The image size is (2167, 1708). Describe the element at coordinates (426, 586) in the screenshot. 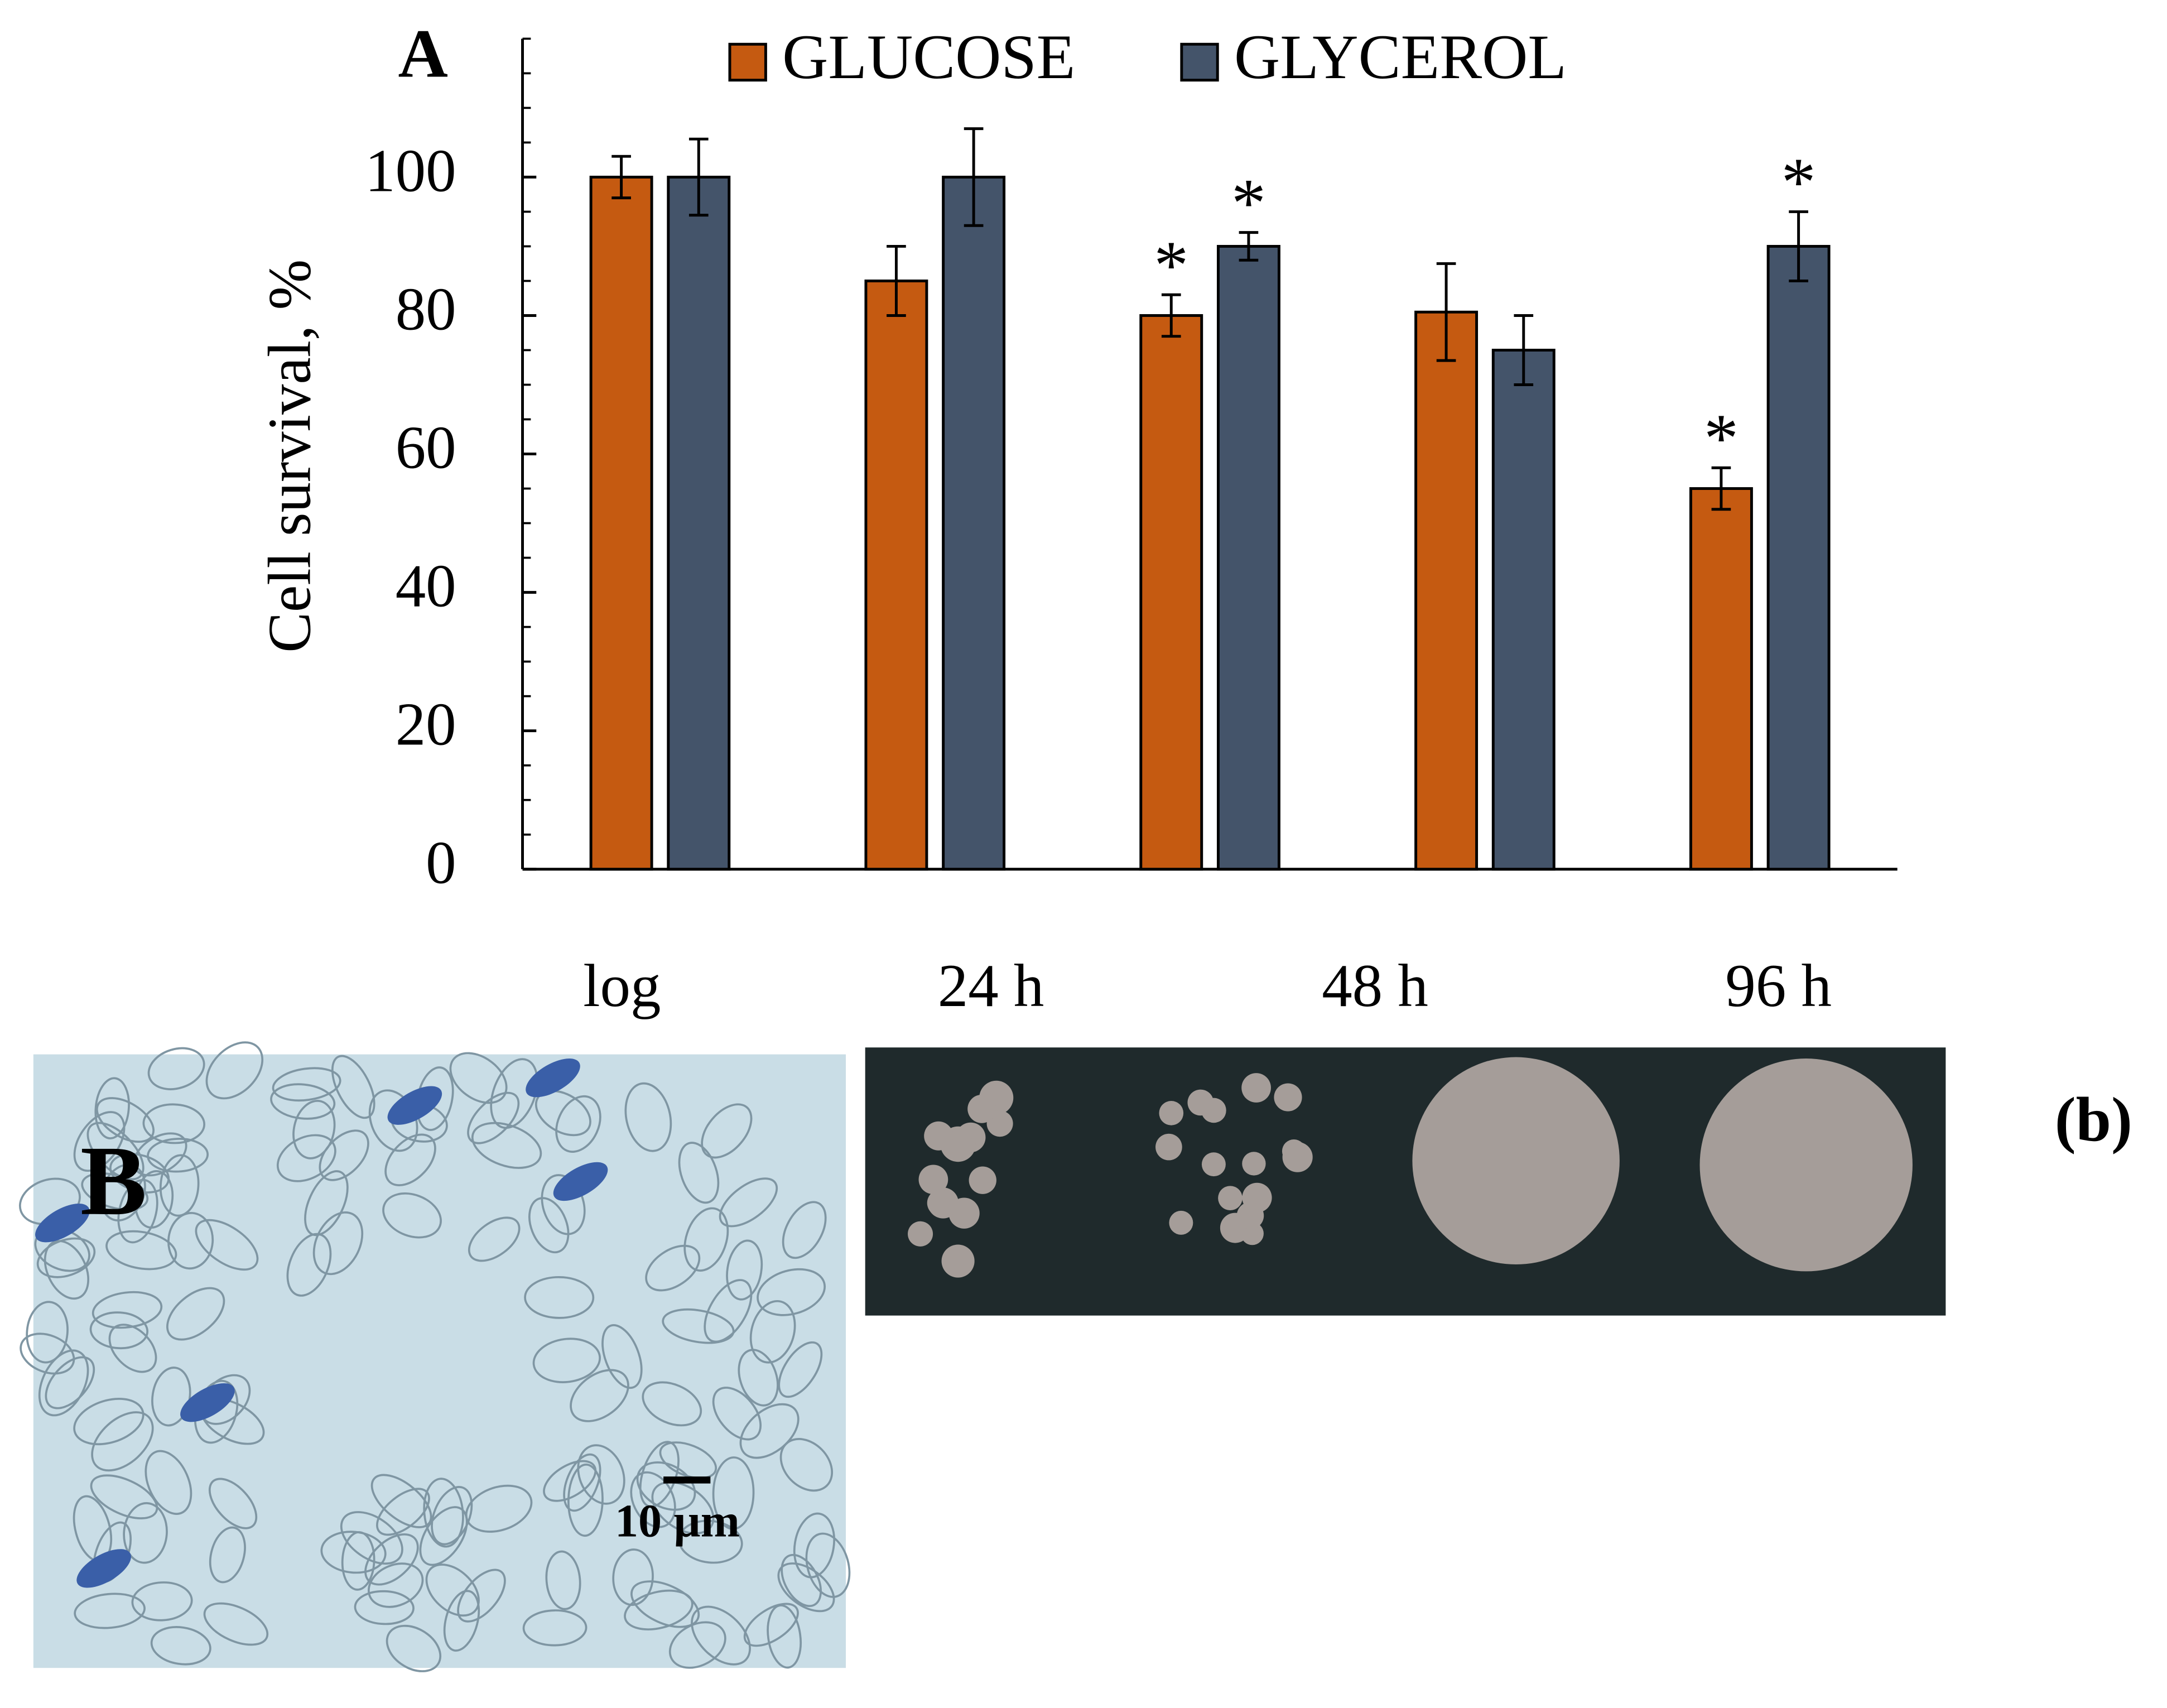

I see `y-tick-label: 40` at that location.